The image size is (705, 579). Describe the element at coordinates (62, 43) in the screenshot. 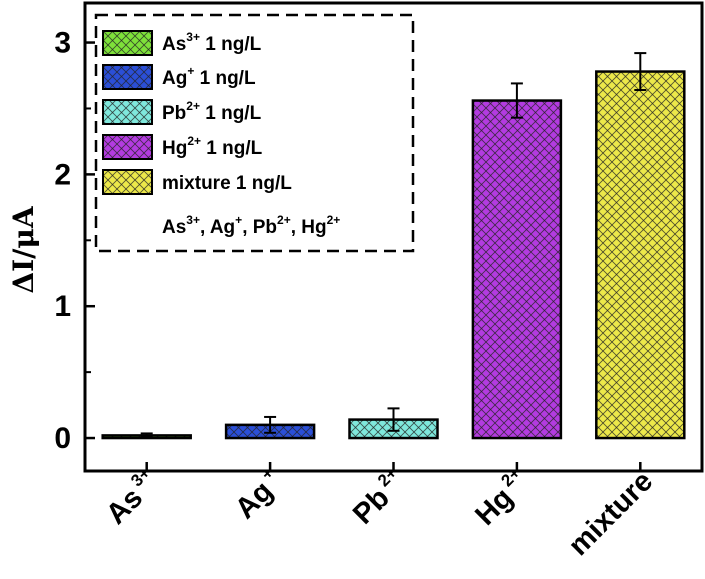

I see `y-tick-label-3: 3` at that location.